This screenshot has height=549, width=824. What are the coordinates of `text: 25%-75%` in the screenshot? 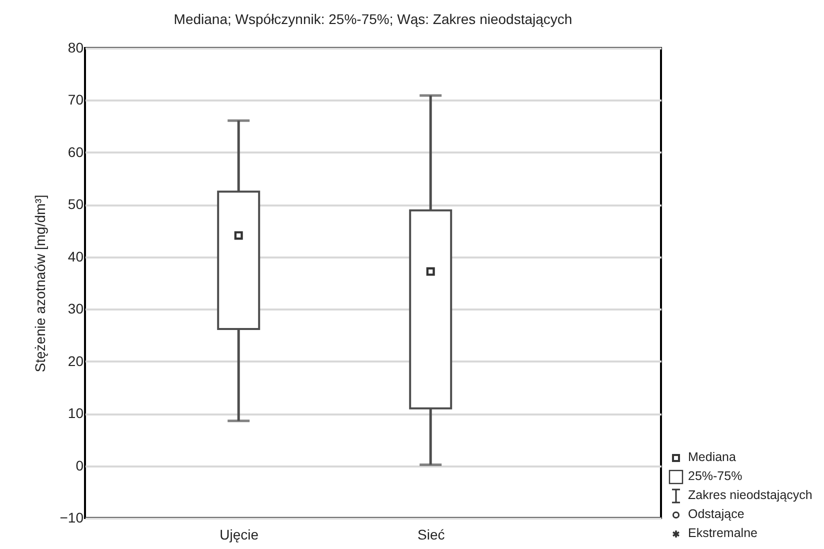 It's located at (715, 476).